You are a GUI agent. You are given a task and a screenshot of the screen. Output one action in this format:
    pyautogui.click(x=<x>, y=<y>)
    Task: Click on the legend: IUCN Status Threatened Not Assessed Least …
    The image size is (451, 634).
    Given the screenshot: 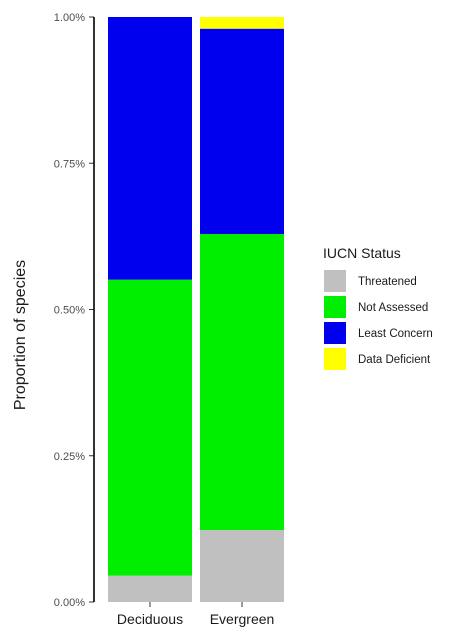 What is the action you would take?
    pyautogui.click(x=378, y=307)
    